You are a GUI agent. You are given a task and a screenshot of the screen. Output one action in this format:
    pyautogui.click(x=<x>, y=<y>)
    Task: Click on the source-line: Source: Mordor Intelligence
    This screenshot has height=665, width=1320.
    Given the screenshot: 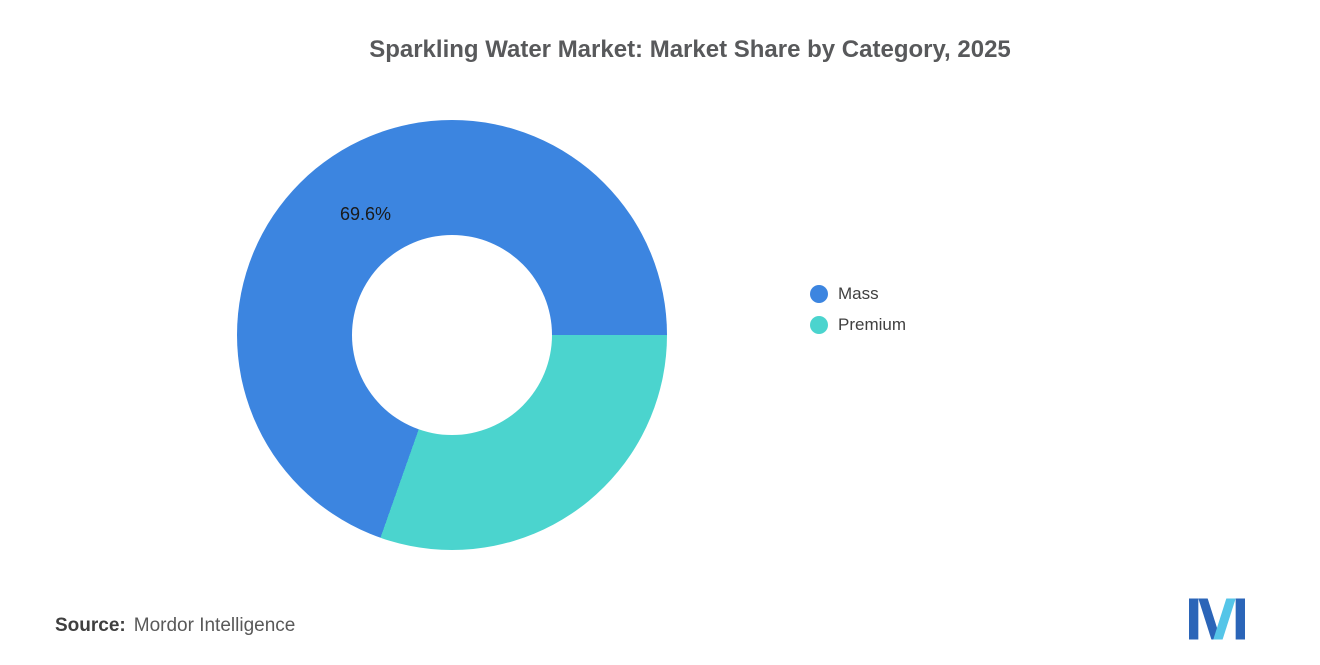 What is the action you would take?
    pyautogui.click(x=175, y=626)
    